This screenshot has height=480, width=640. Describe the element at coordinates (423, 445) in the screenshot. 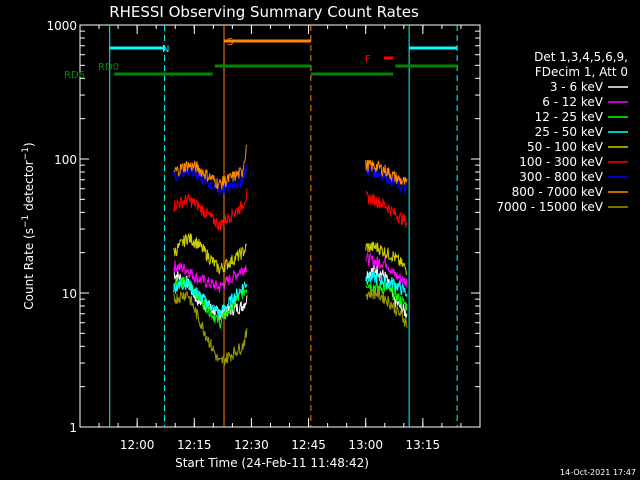

I see `x-tick-label: 13:15` at that location.